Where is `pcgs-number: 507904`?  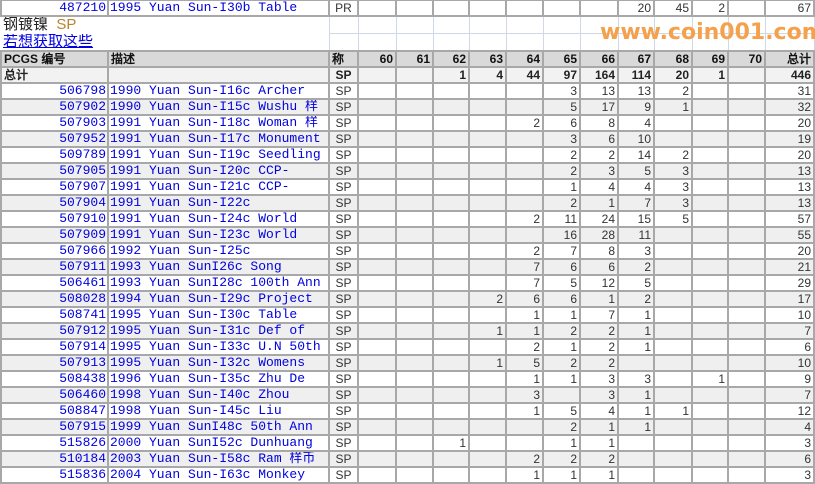 pcgs-number: 507904 is located at coordinates (54, 203).